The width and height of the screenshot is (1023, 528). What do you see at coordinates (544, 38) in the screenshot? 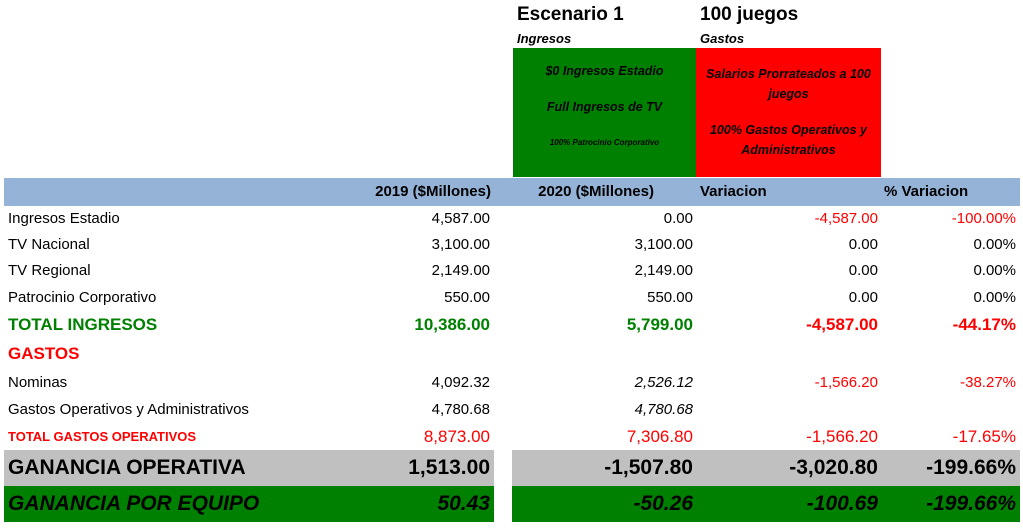
I see `ingresos-label: Ingresos` at bounding box center [544, 38].